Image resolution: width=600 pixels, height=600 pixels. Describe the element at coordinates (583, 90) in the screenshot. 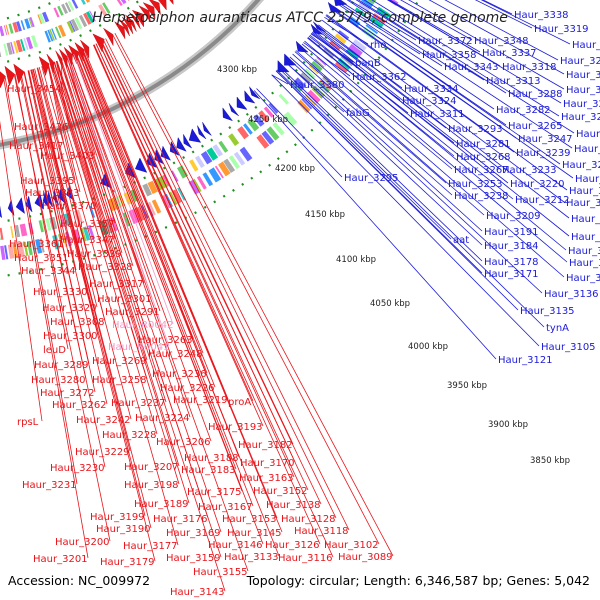

I see `gene-label-blue: Haur_3259` at that location.